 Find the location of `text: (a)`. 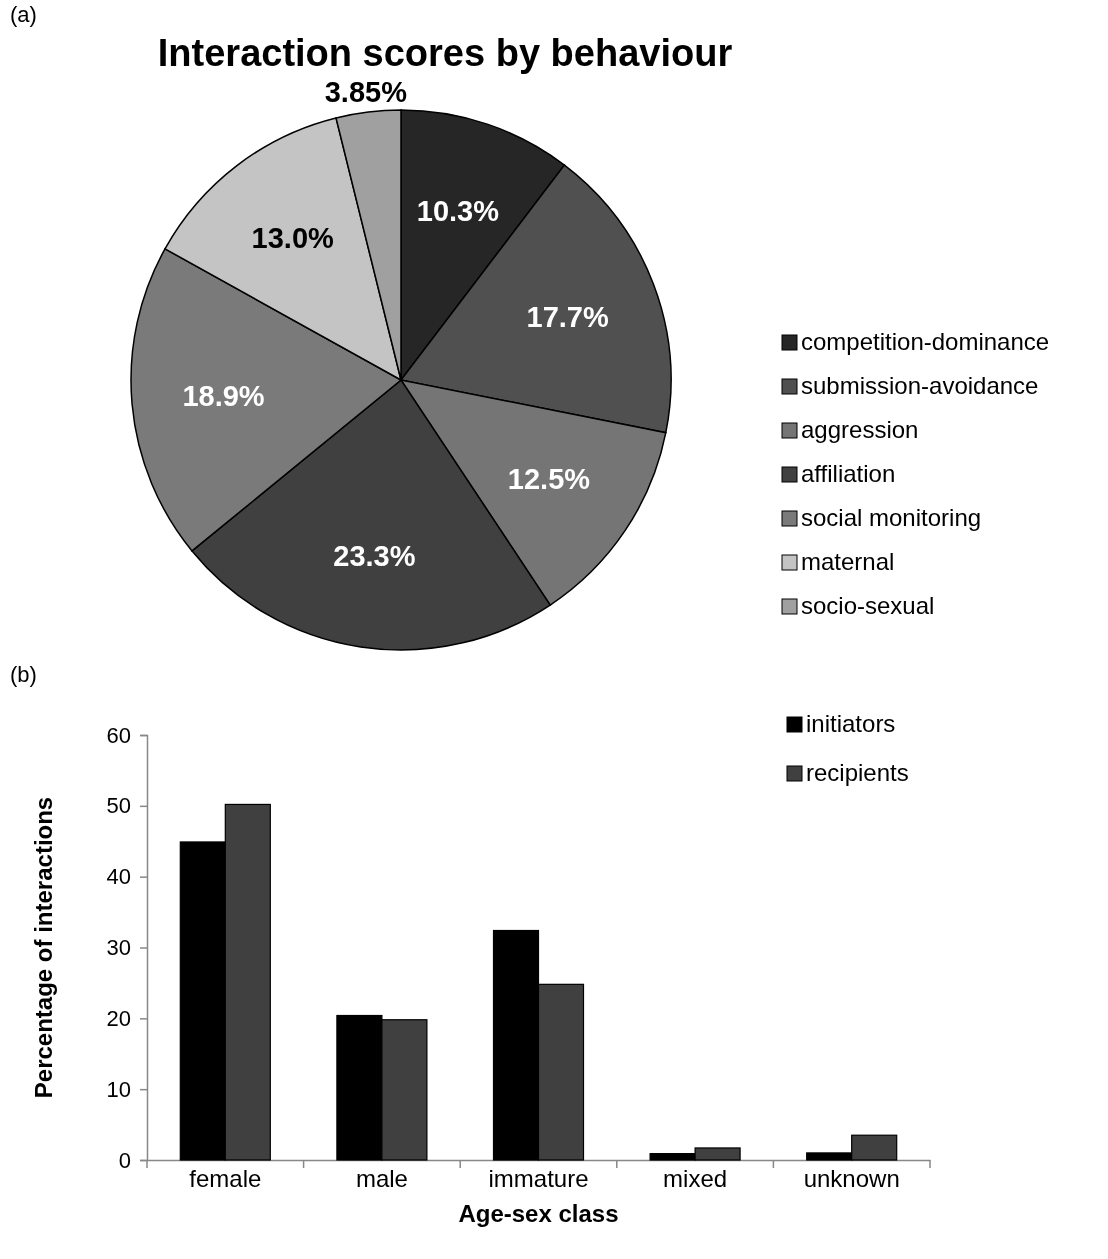

text: (a) is located at coordinates (23, 14).